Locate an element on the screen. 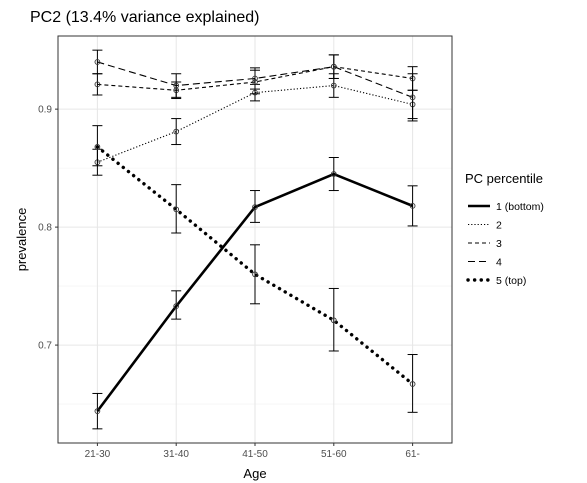 This screenshot has width=587, height=483. legend-title: PC percentile is located at coordinates (504, 178).